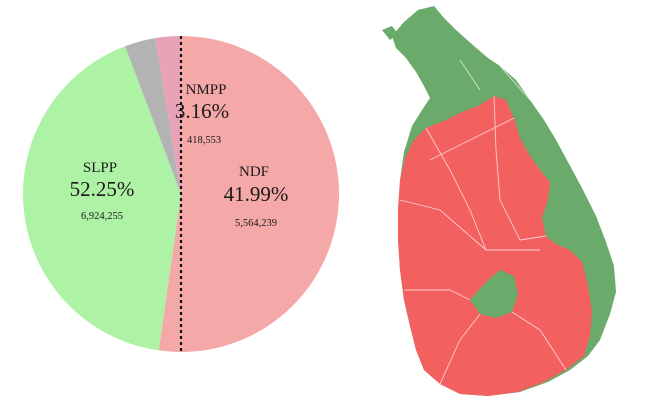  Describe the element at coordinates (202, 111) in the screenshot. I see `nmpp-pct-label: 3.16%` at that location.